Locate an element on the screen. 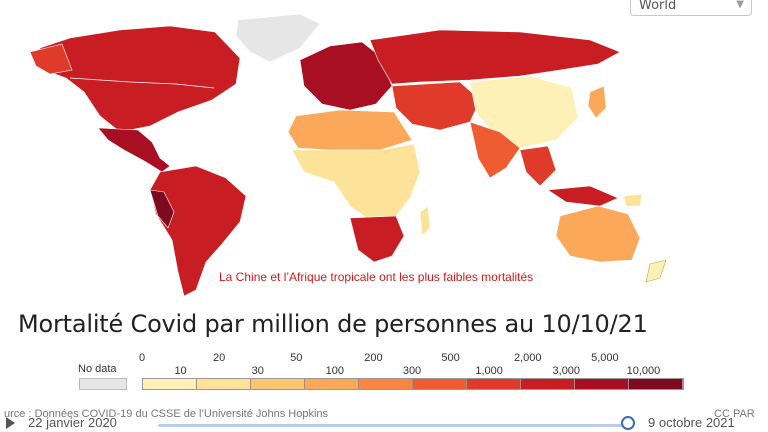 The width and height of the screenshot is (768, 432). legend-no-data-swatch is located at coordinates (103, 384).